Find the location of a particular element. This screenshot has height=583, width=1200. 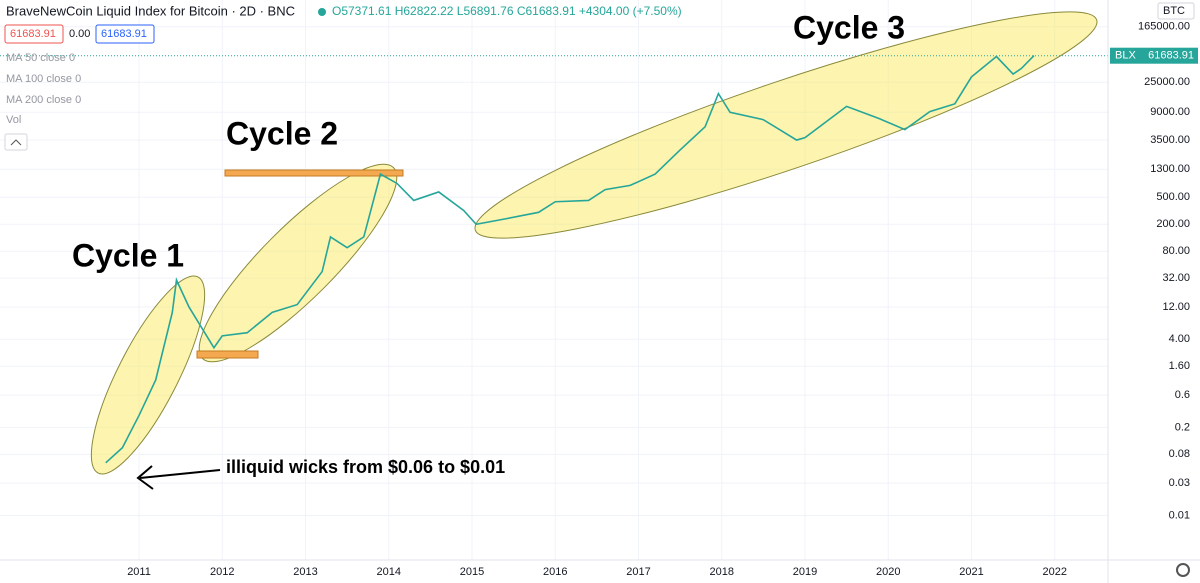

annotation: illiquid wicks from $0.06 to $0.01 is located at coordinates (365, 467).